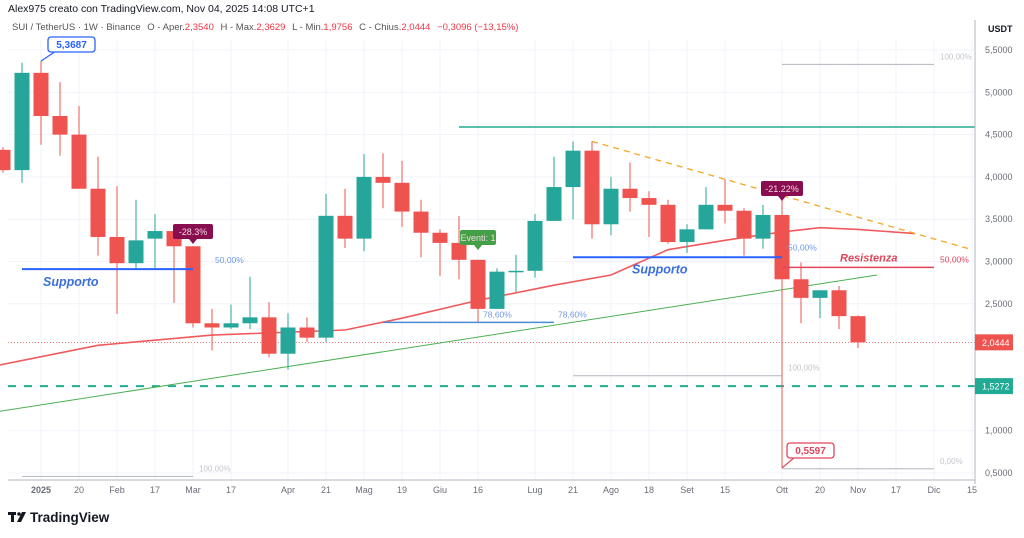 The image size is (1024, 538). I want to click on time-tick: Feb, so click(117, 490).